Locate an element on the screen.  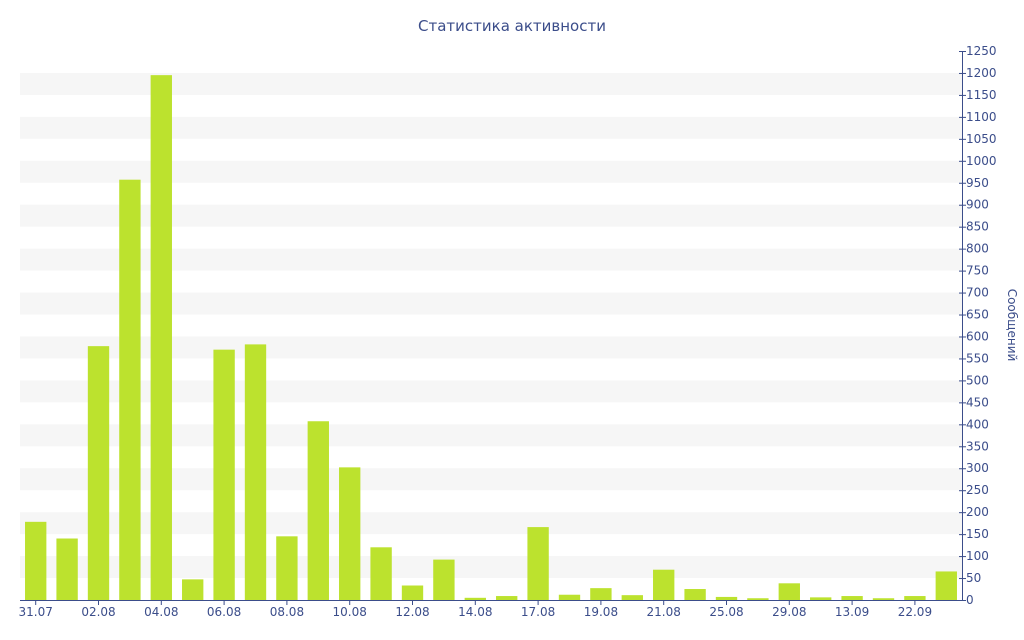
bar-03.09 is located at coordinates (821, 598).